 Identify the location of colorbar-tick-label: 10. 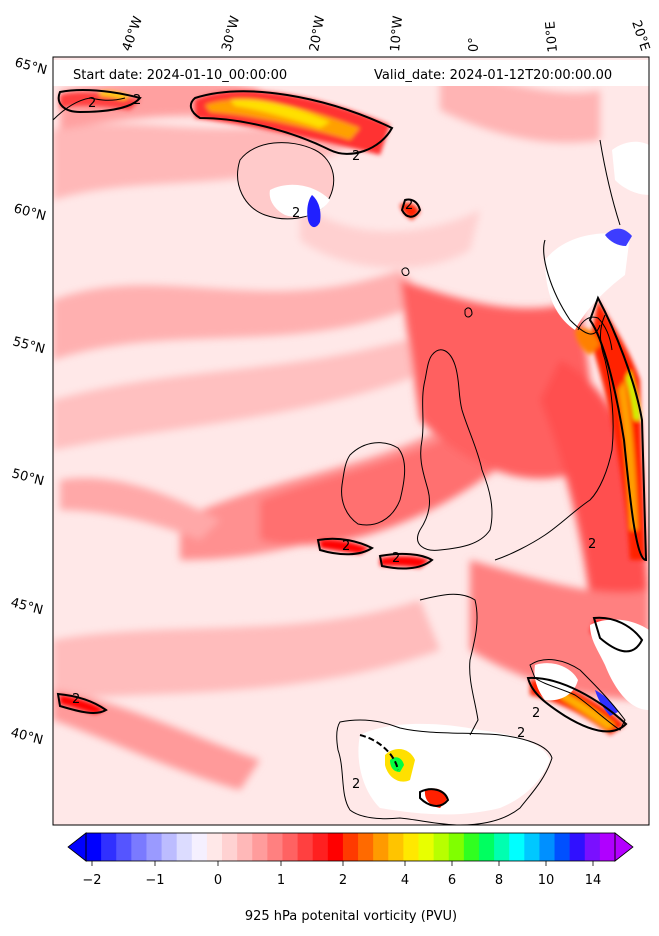
(546, 880).